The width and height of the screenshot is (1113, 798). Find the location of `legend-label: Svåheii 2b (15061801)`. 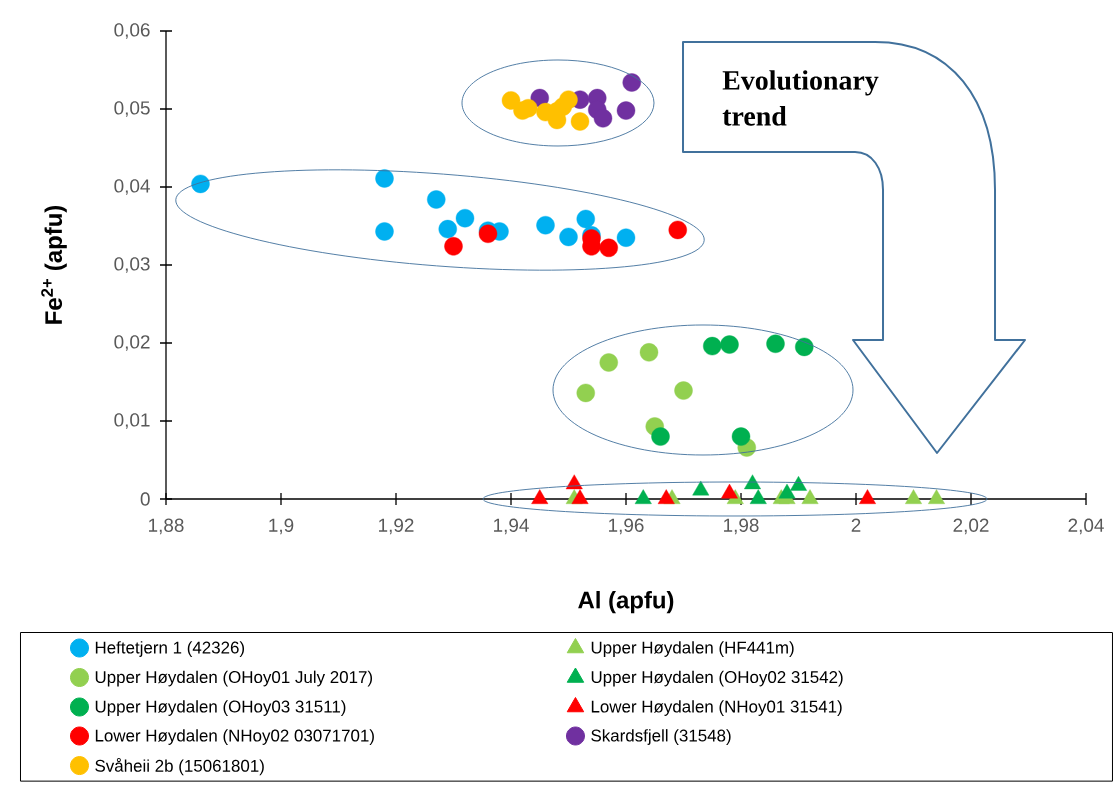

legend-label: Svåheii 2b (15061801) is located at coordinates (179, 766).